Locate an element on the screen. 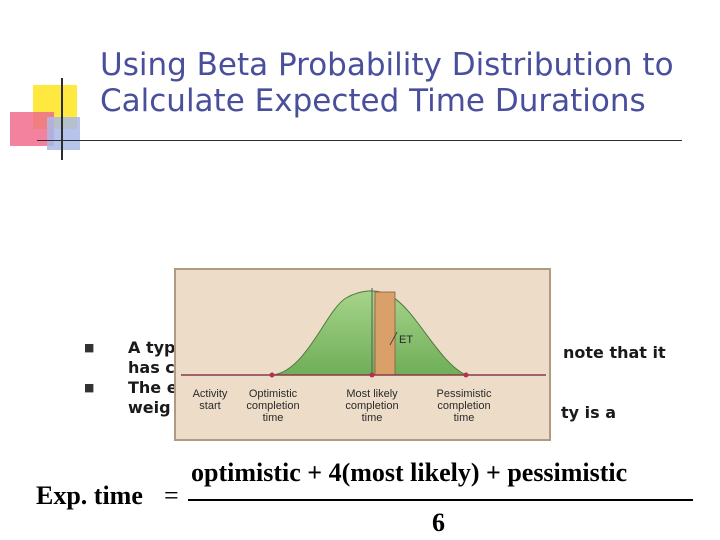 This screenshot has width=720, height=540. bullet-item: ■ A typ has c is located at coordinates (388, 358).